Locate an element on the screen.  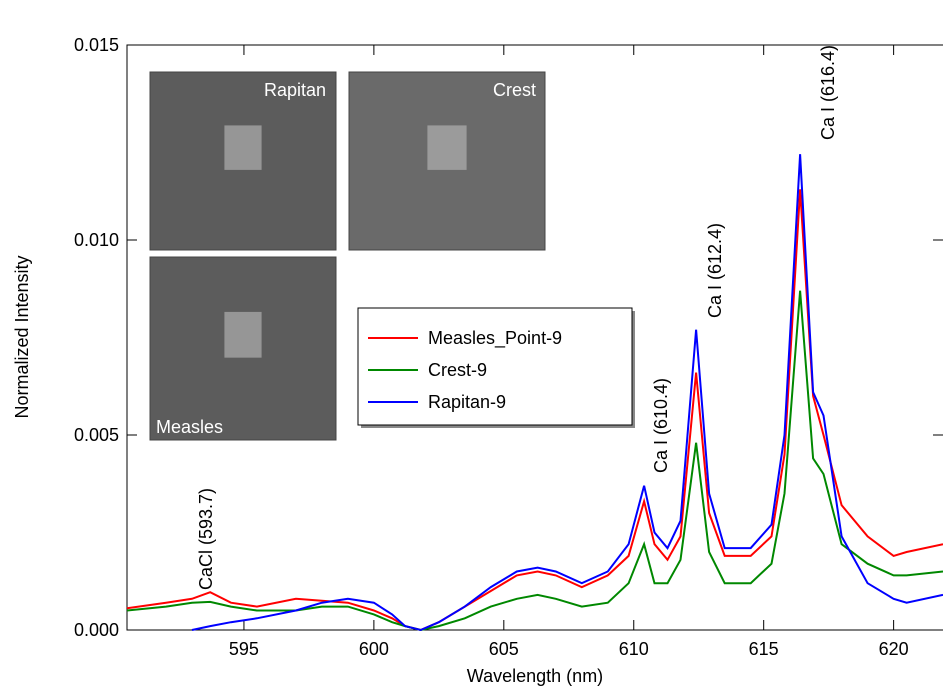
x-tick-label: 605 is located at coordinates (504, 649).